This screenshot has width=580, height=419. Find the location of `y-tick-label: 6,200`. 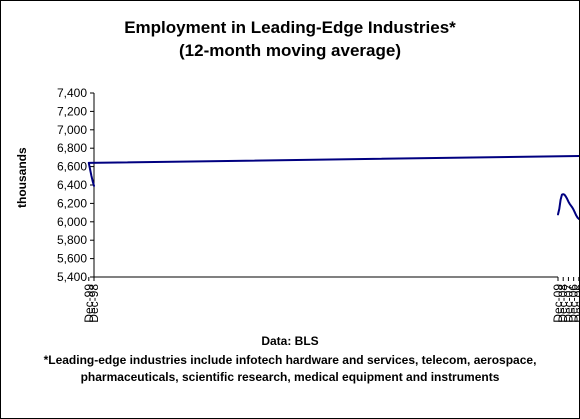

y-tick-label: 6,200 is located at coordinates (72, 203).